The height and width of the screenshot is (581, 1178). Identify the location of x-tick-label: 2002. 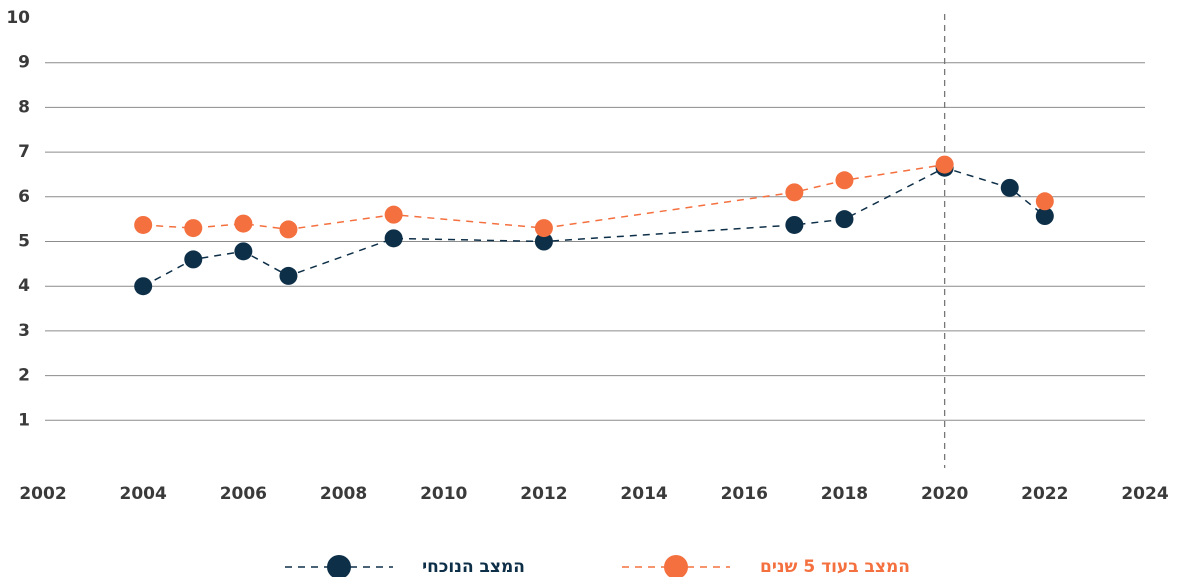
(42, 494).